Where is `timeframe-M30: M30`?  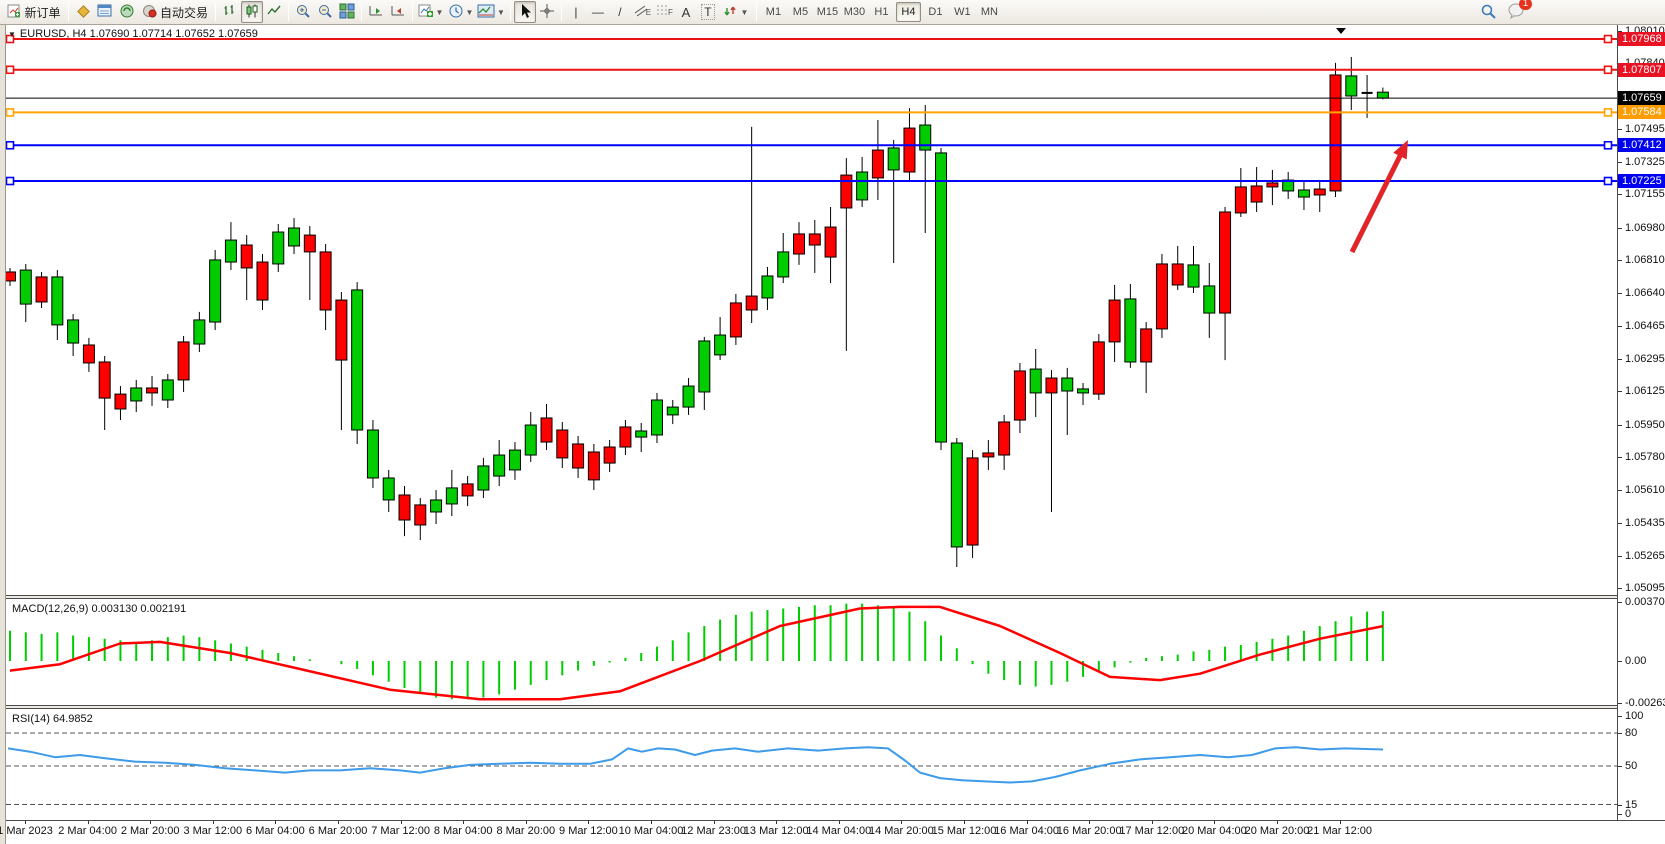
timeframe-M30: M30 is located at coordinates (854, 12).